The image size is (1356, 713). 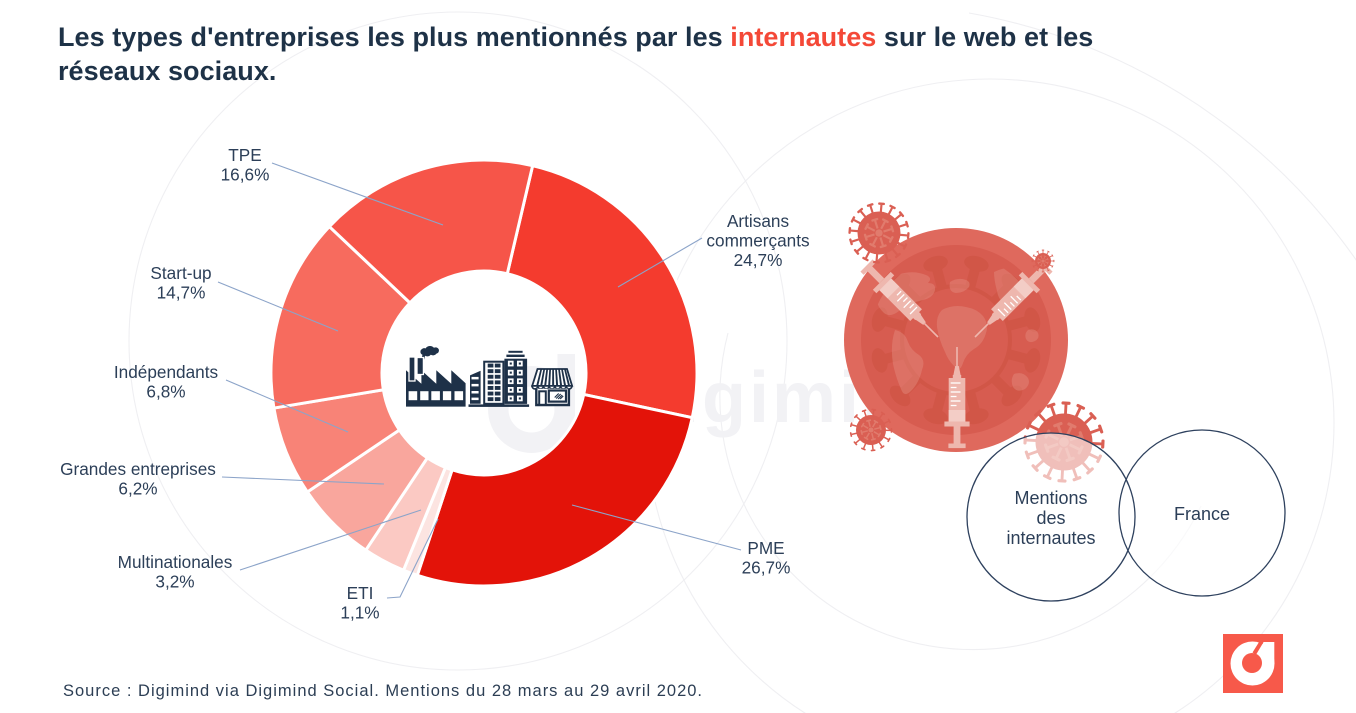 I want to click on svg-text: des, so click(x=1050, y=518).